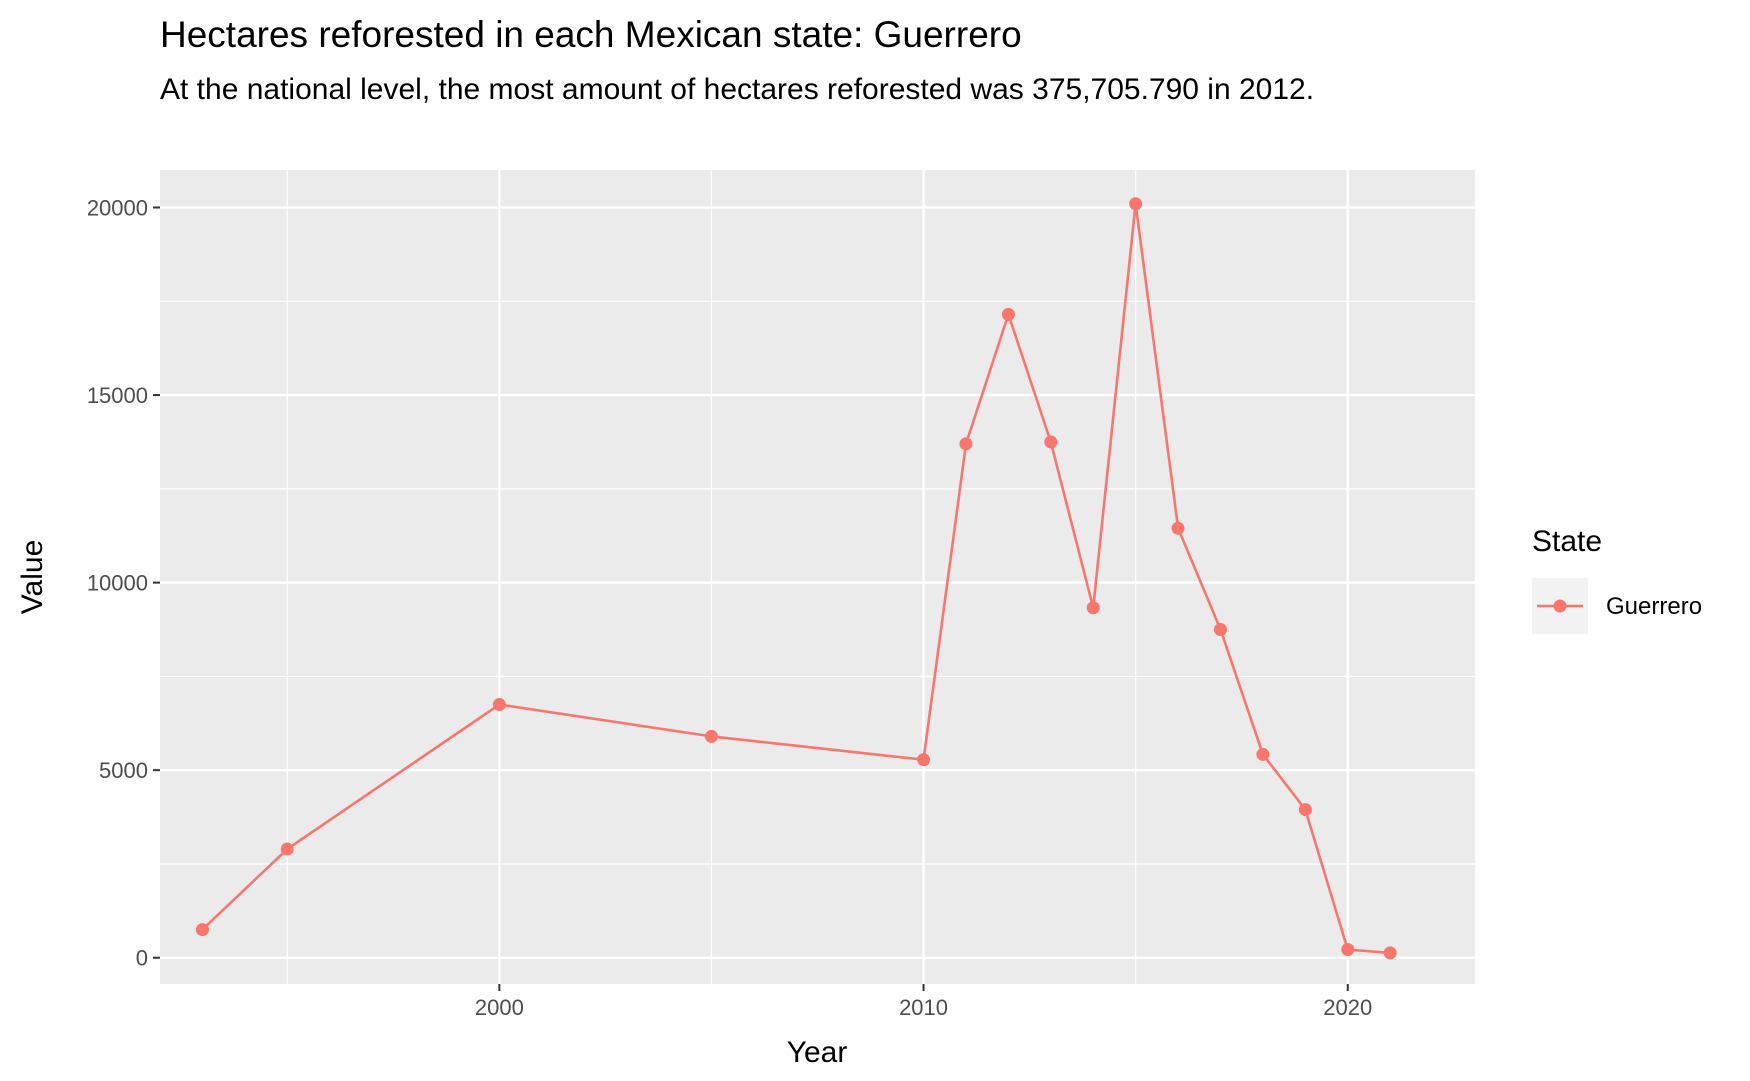  Describe the element at coordinates (499, 1007) in the screenshot. I see `x-tick-label: 2000` at that location.